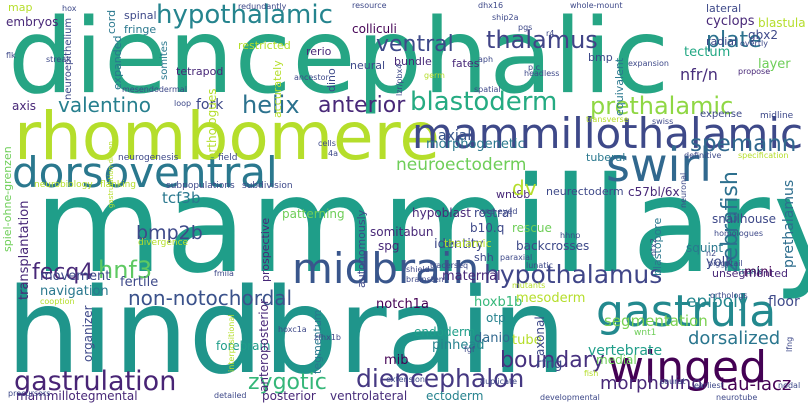 The height and width of the screenshot is (404, 808). I want to click on word-fertile: fertile, so click(139, 282).